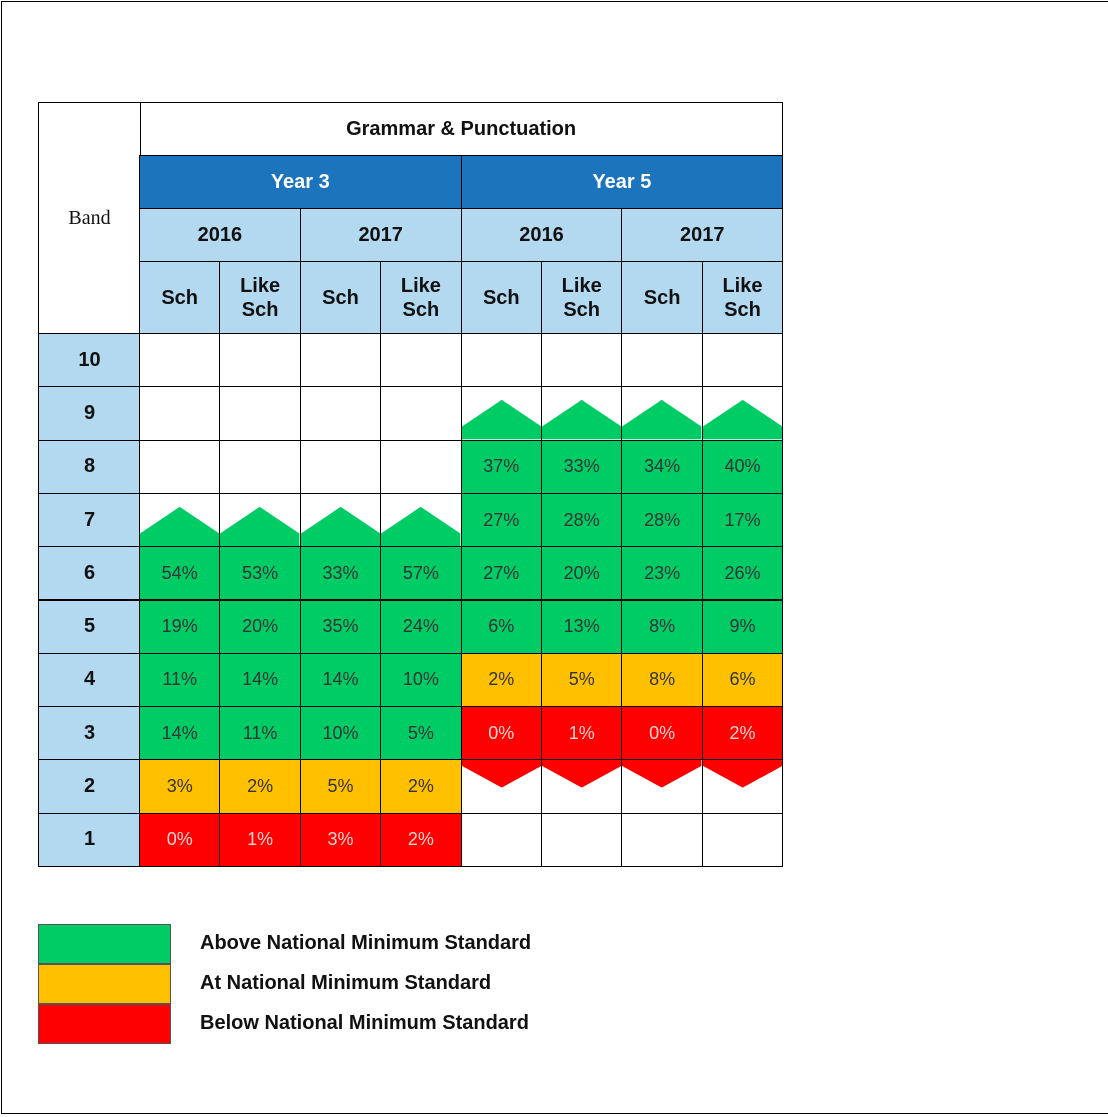 This screenshot has height=1117, width=1108. Describe the element at coordinates (89, 466) in the screenshot. I see `band-label: 8` at that location.